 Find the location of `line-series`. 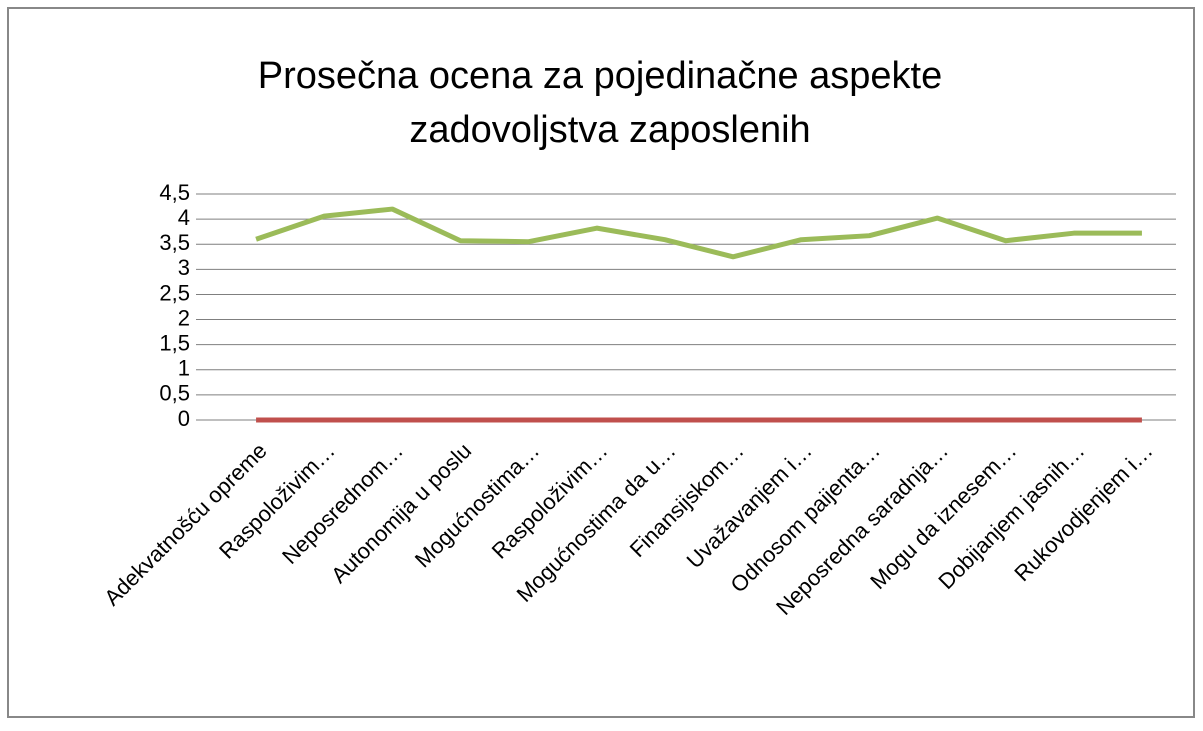

line-series is located at coordinates (698, 233).